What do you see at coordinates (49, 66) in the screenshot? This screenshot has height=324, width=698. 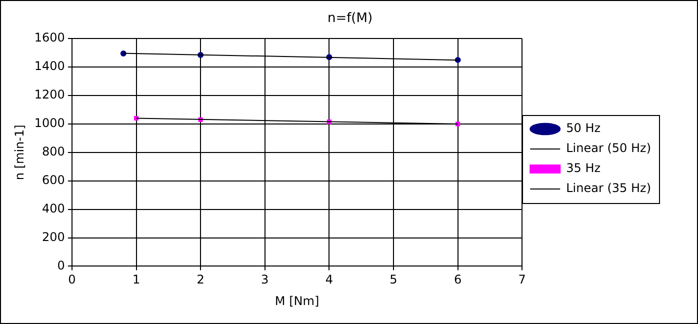 I see `y-tick-label: 1400` at bounding box center [49, 66].